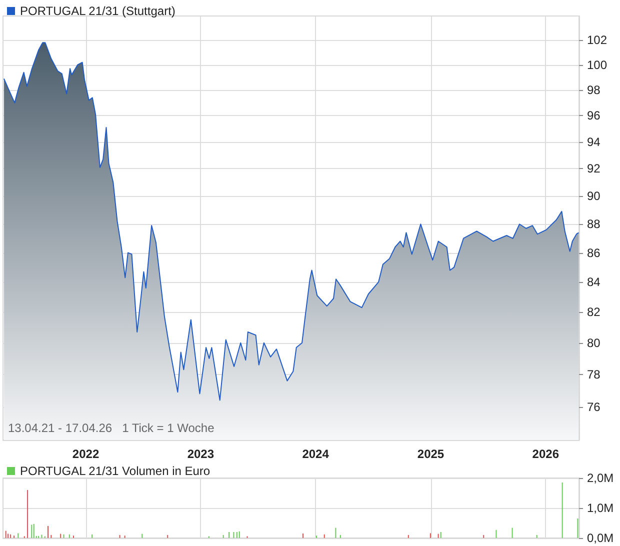 The height and width of the screenshot is (546, 620). I want to click on y-tick-label: 1,0M, so click(600, 508).